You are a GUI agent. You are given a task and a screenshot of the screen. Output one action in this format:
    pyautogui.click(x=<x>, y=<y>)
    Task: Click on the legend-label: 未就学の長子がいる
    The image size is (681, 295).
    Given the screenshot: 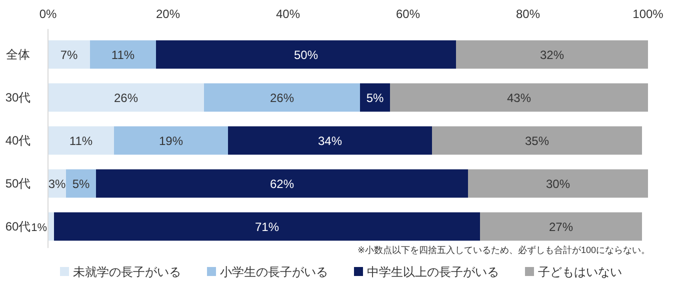 What is the action you would take?
    pyautogui.click(x=127, y=272)
    